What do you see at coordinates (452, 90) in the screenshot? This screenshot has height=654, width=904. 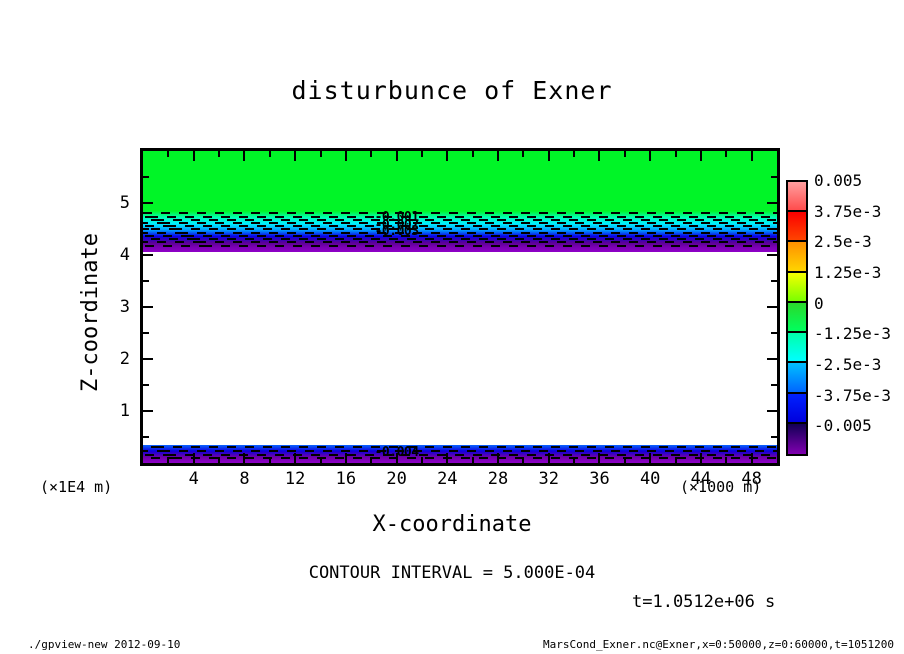 I see `page-title: disturbunce of Exner` at bounding box center [452, 90].